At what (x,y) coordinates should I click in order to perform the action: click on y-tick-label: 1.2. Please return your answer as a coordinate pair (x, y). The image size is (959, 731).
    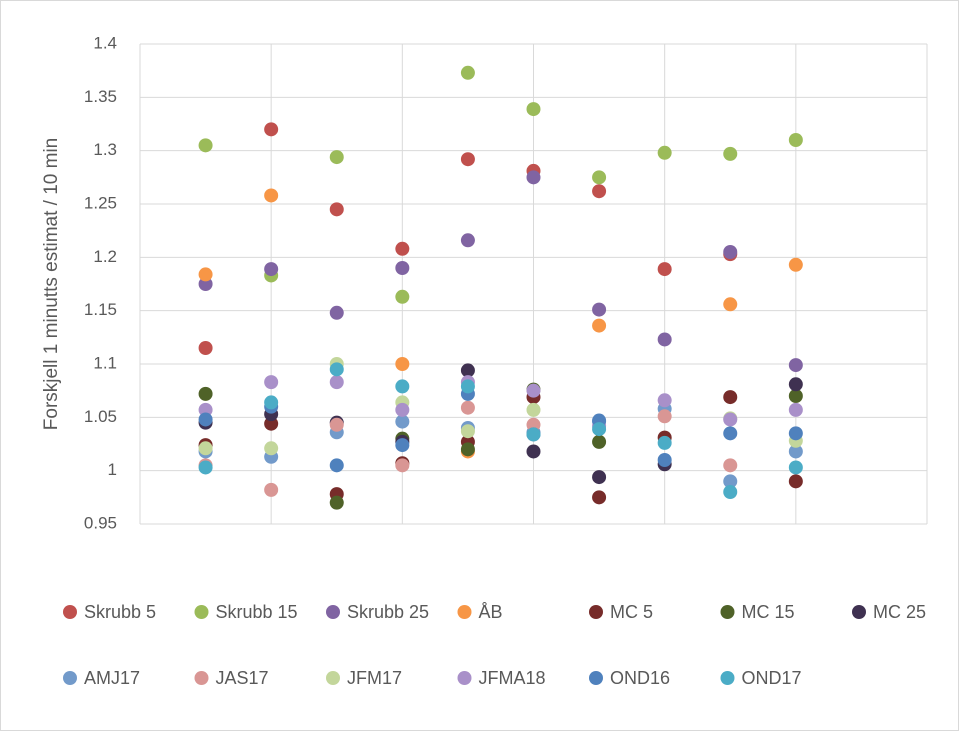
    Looking at the image, I should click on (105, 256).